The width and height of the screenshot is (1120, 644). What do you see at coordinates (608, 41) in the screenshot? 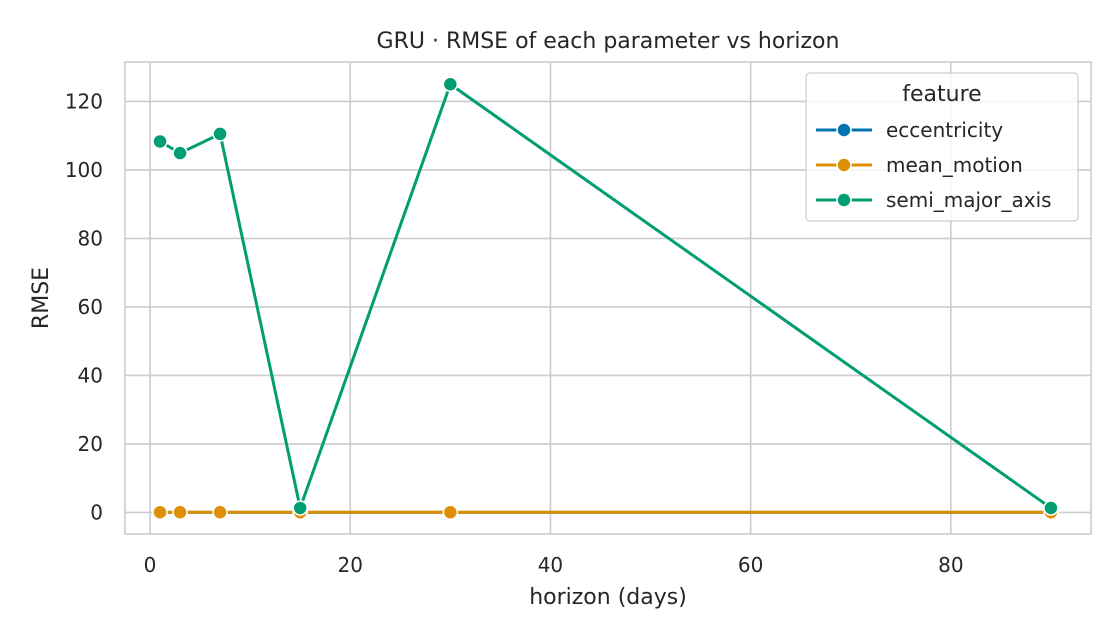
I see `chart-title: GRU · RMSE of each parameter vs horizon` at bounding box center [608, 41].